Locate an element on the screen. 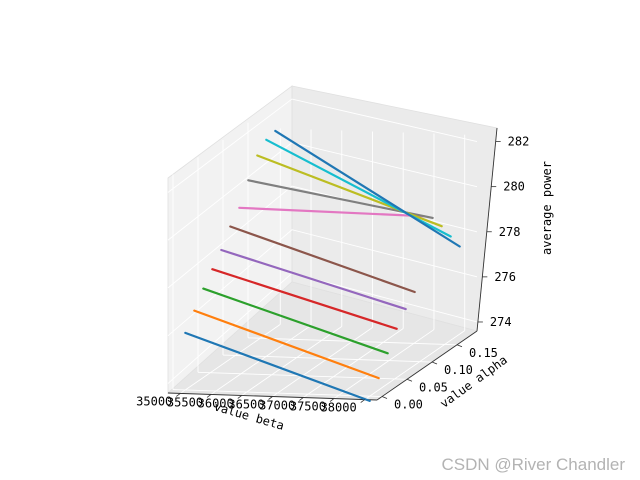 This screenshot has width=640, height=480. x-tick-label: 37500 is located at coordinates (308, 407).